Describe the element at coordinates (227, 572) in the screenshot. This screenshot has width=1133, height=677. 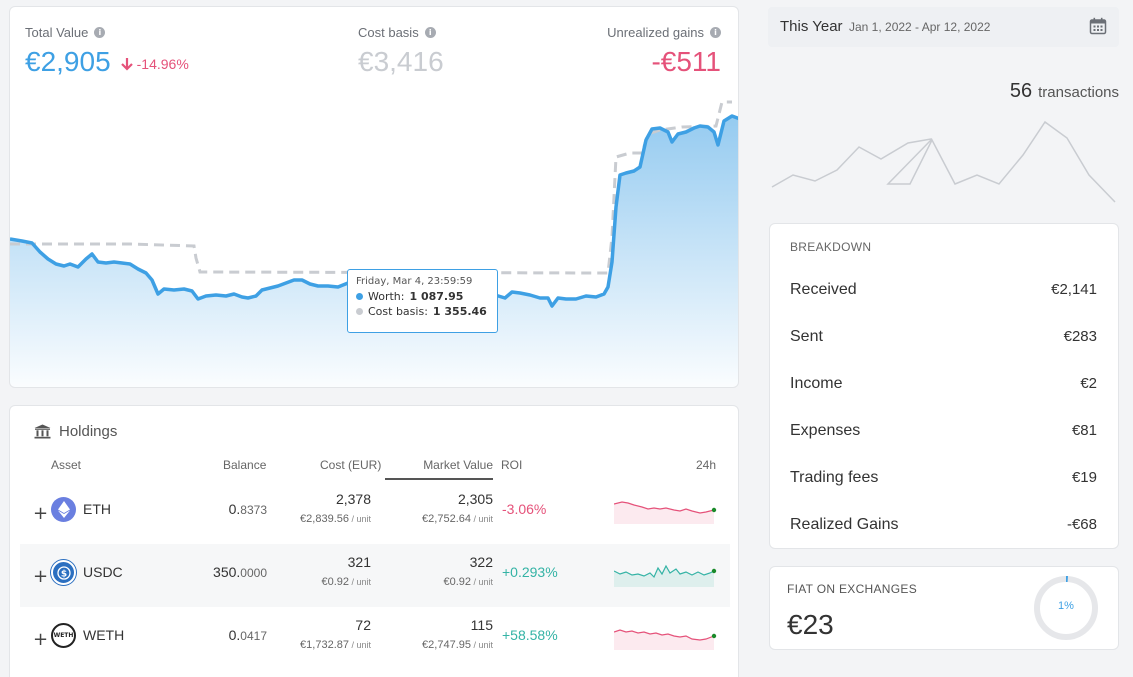
I see `balance-int: 350.` at that location.